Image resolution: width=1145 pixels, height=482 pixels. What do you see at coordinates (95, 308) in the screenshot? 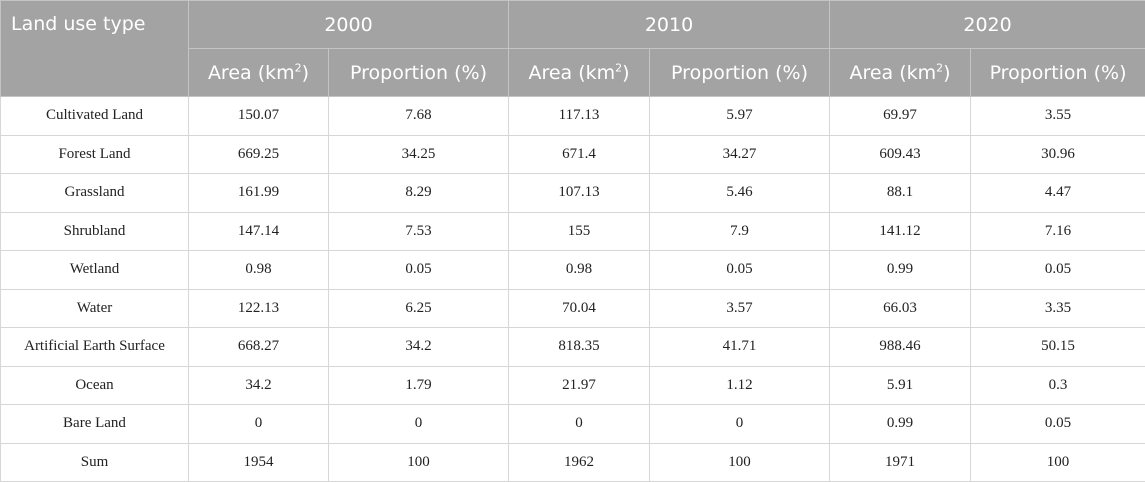
I see `land-use-type-cell: Water` at bounding box center [95, 308].